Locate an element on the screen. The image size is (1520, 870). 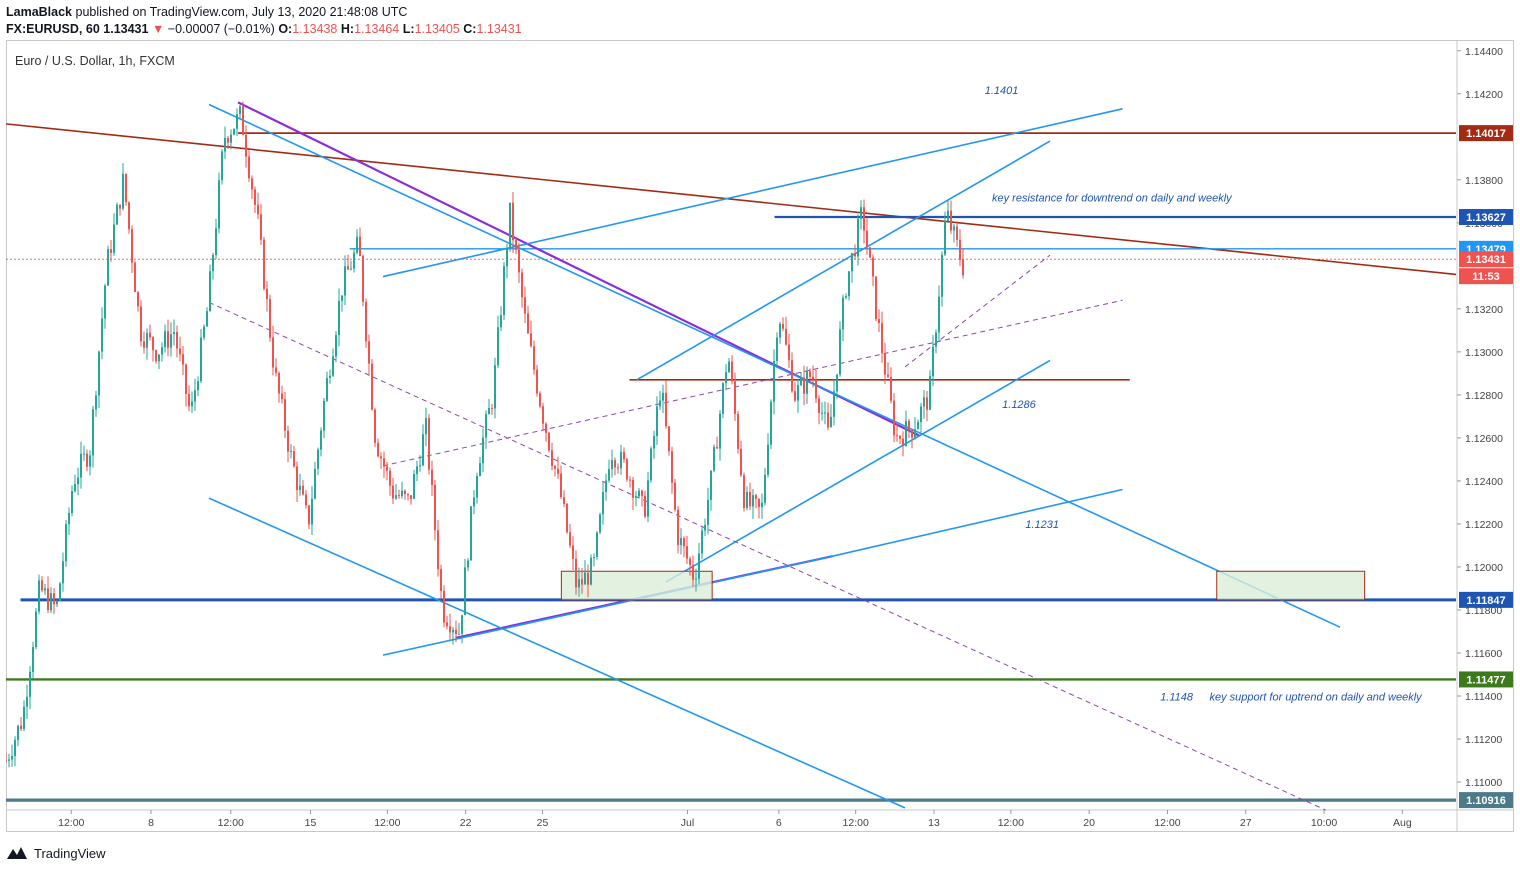
x-tick-label: 6 is located at coordinates (779, 823).